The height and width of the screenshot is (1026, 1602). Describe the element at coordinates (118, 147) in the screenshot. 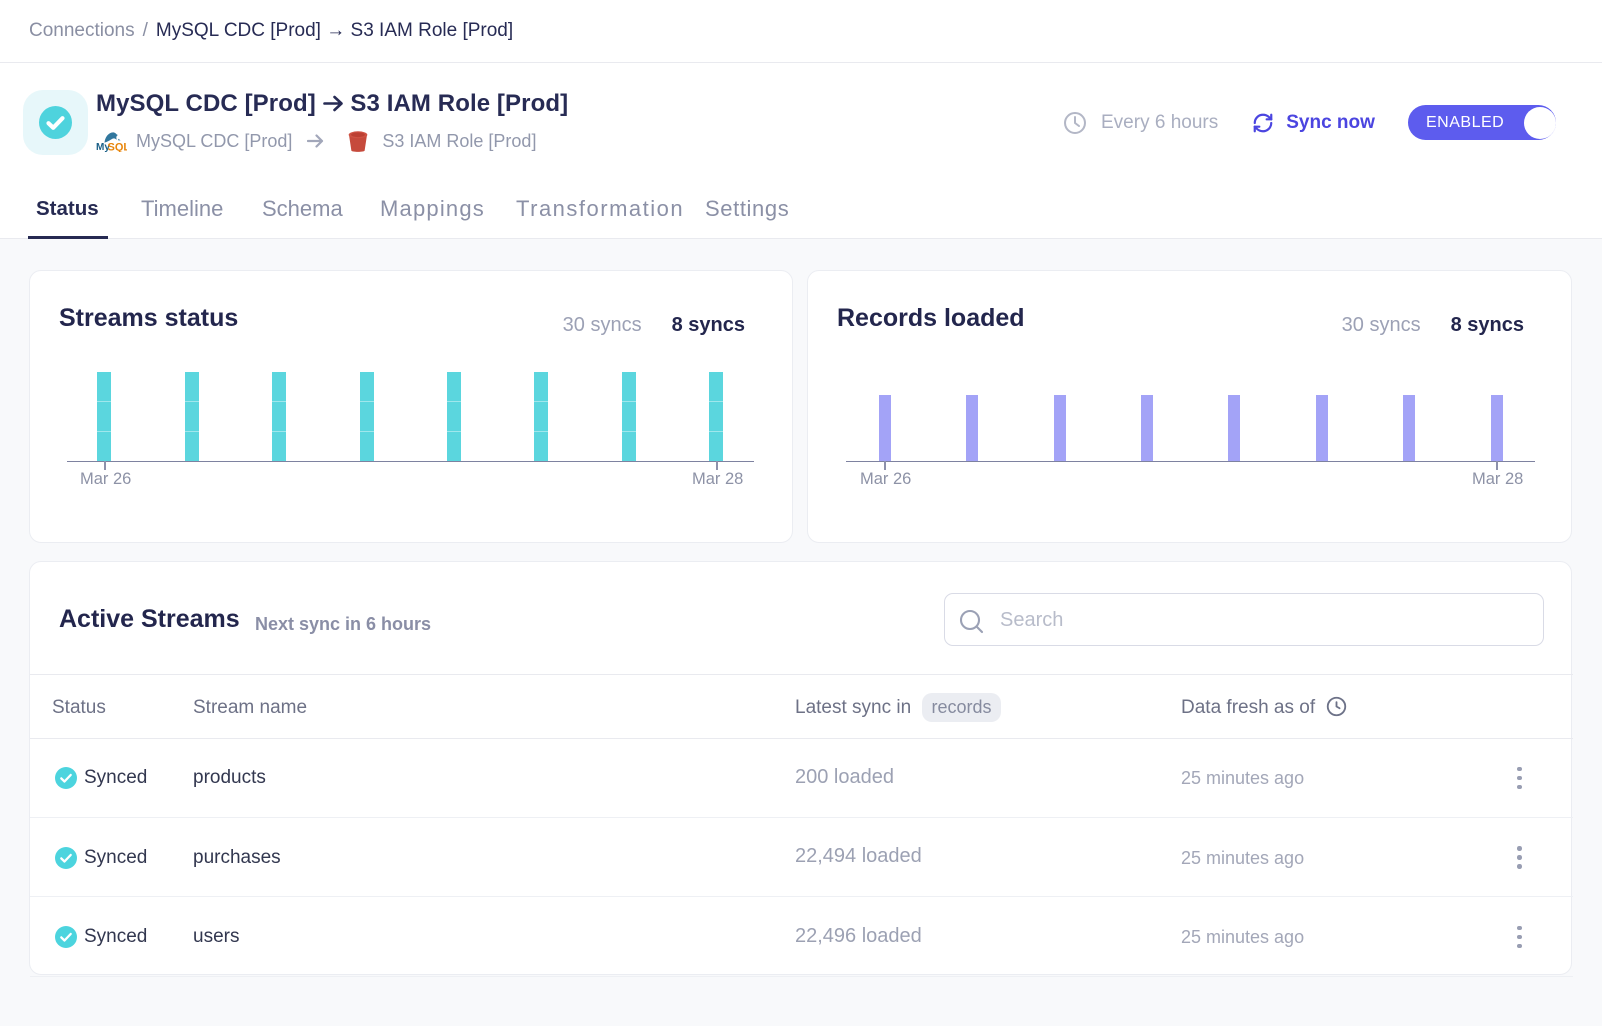

I see `svg-text: SQL` at that location.